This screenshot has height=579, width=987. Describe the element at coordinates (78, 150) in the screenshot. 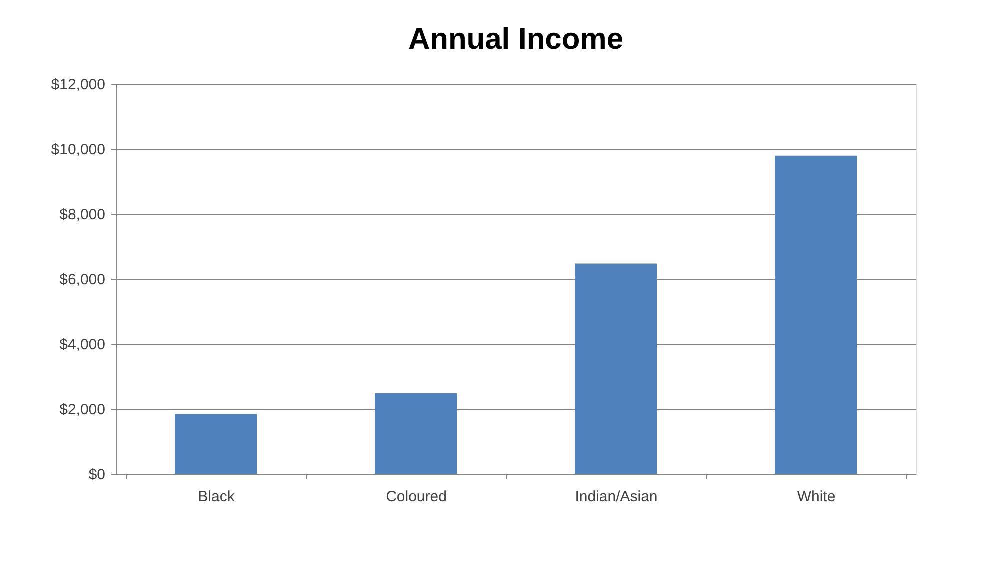

I see `y-tick-label: $10,000` at that location.